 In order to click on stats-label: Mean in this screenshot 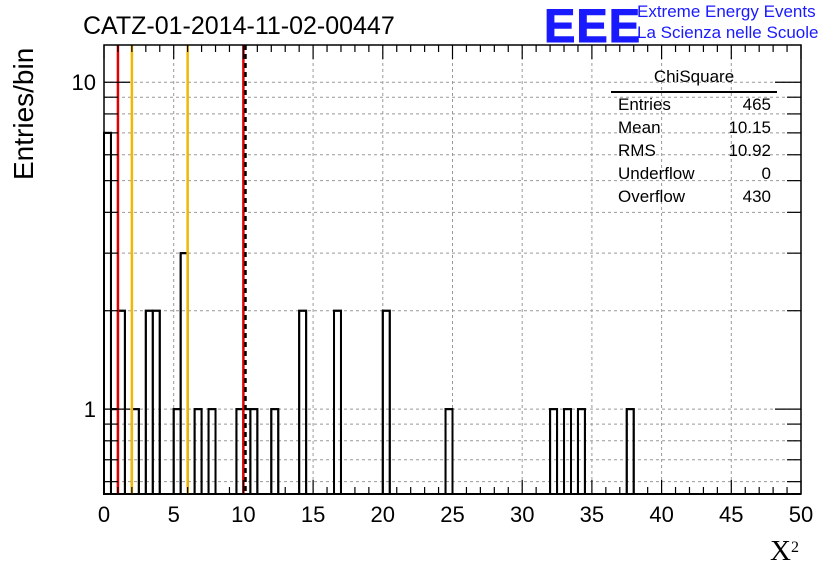, I will do `click(639, 127)`.